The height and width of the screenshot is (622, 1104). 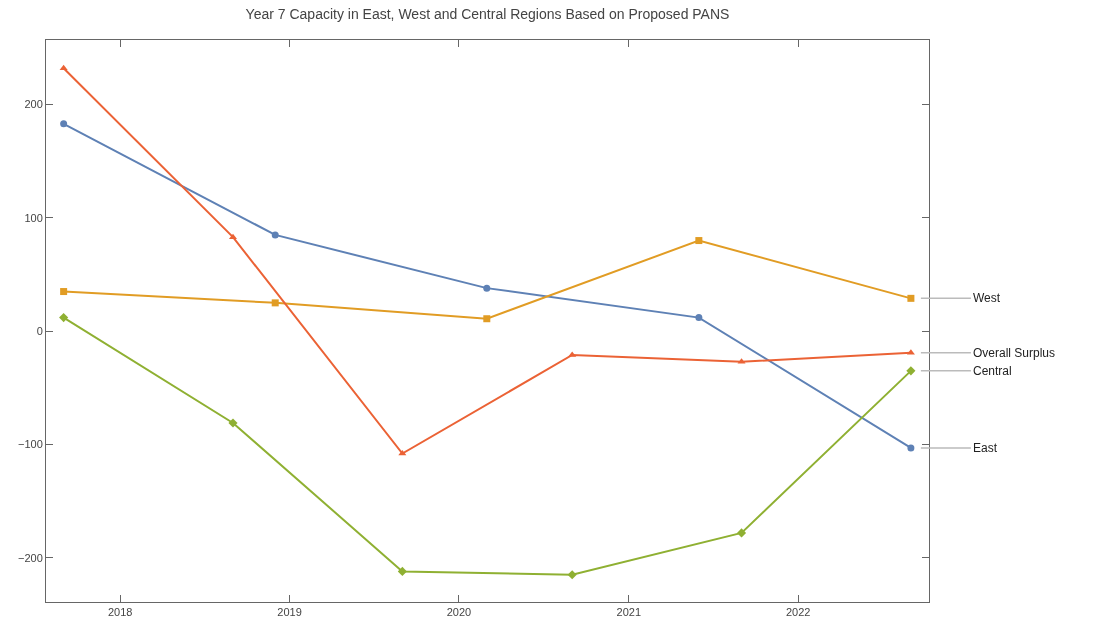 What do you see at coordinates (459, 612) in the screenshot?
I see `x-tick-label: 2020` at bounding box center [459, 612].